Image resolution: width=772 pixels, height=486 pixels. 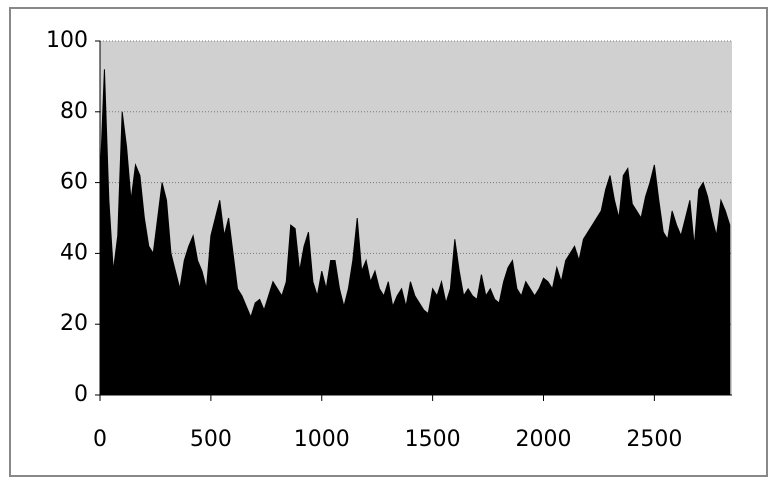 What do you see at coordinates (81, 394) in the screenshot?
I see `y-tick-label: 0` at bounding box center [81, 394].